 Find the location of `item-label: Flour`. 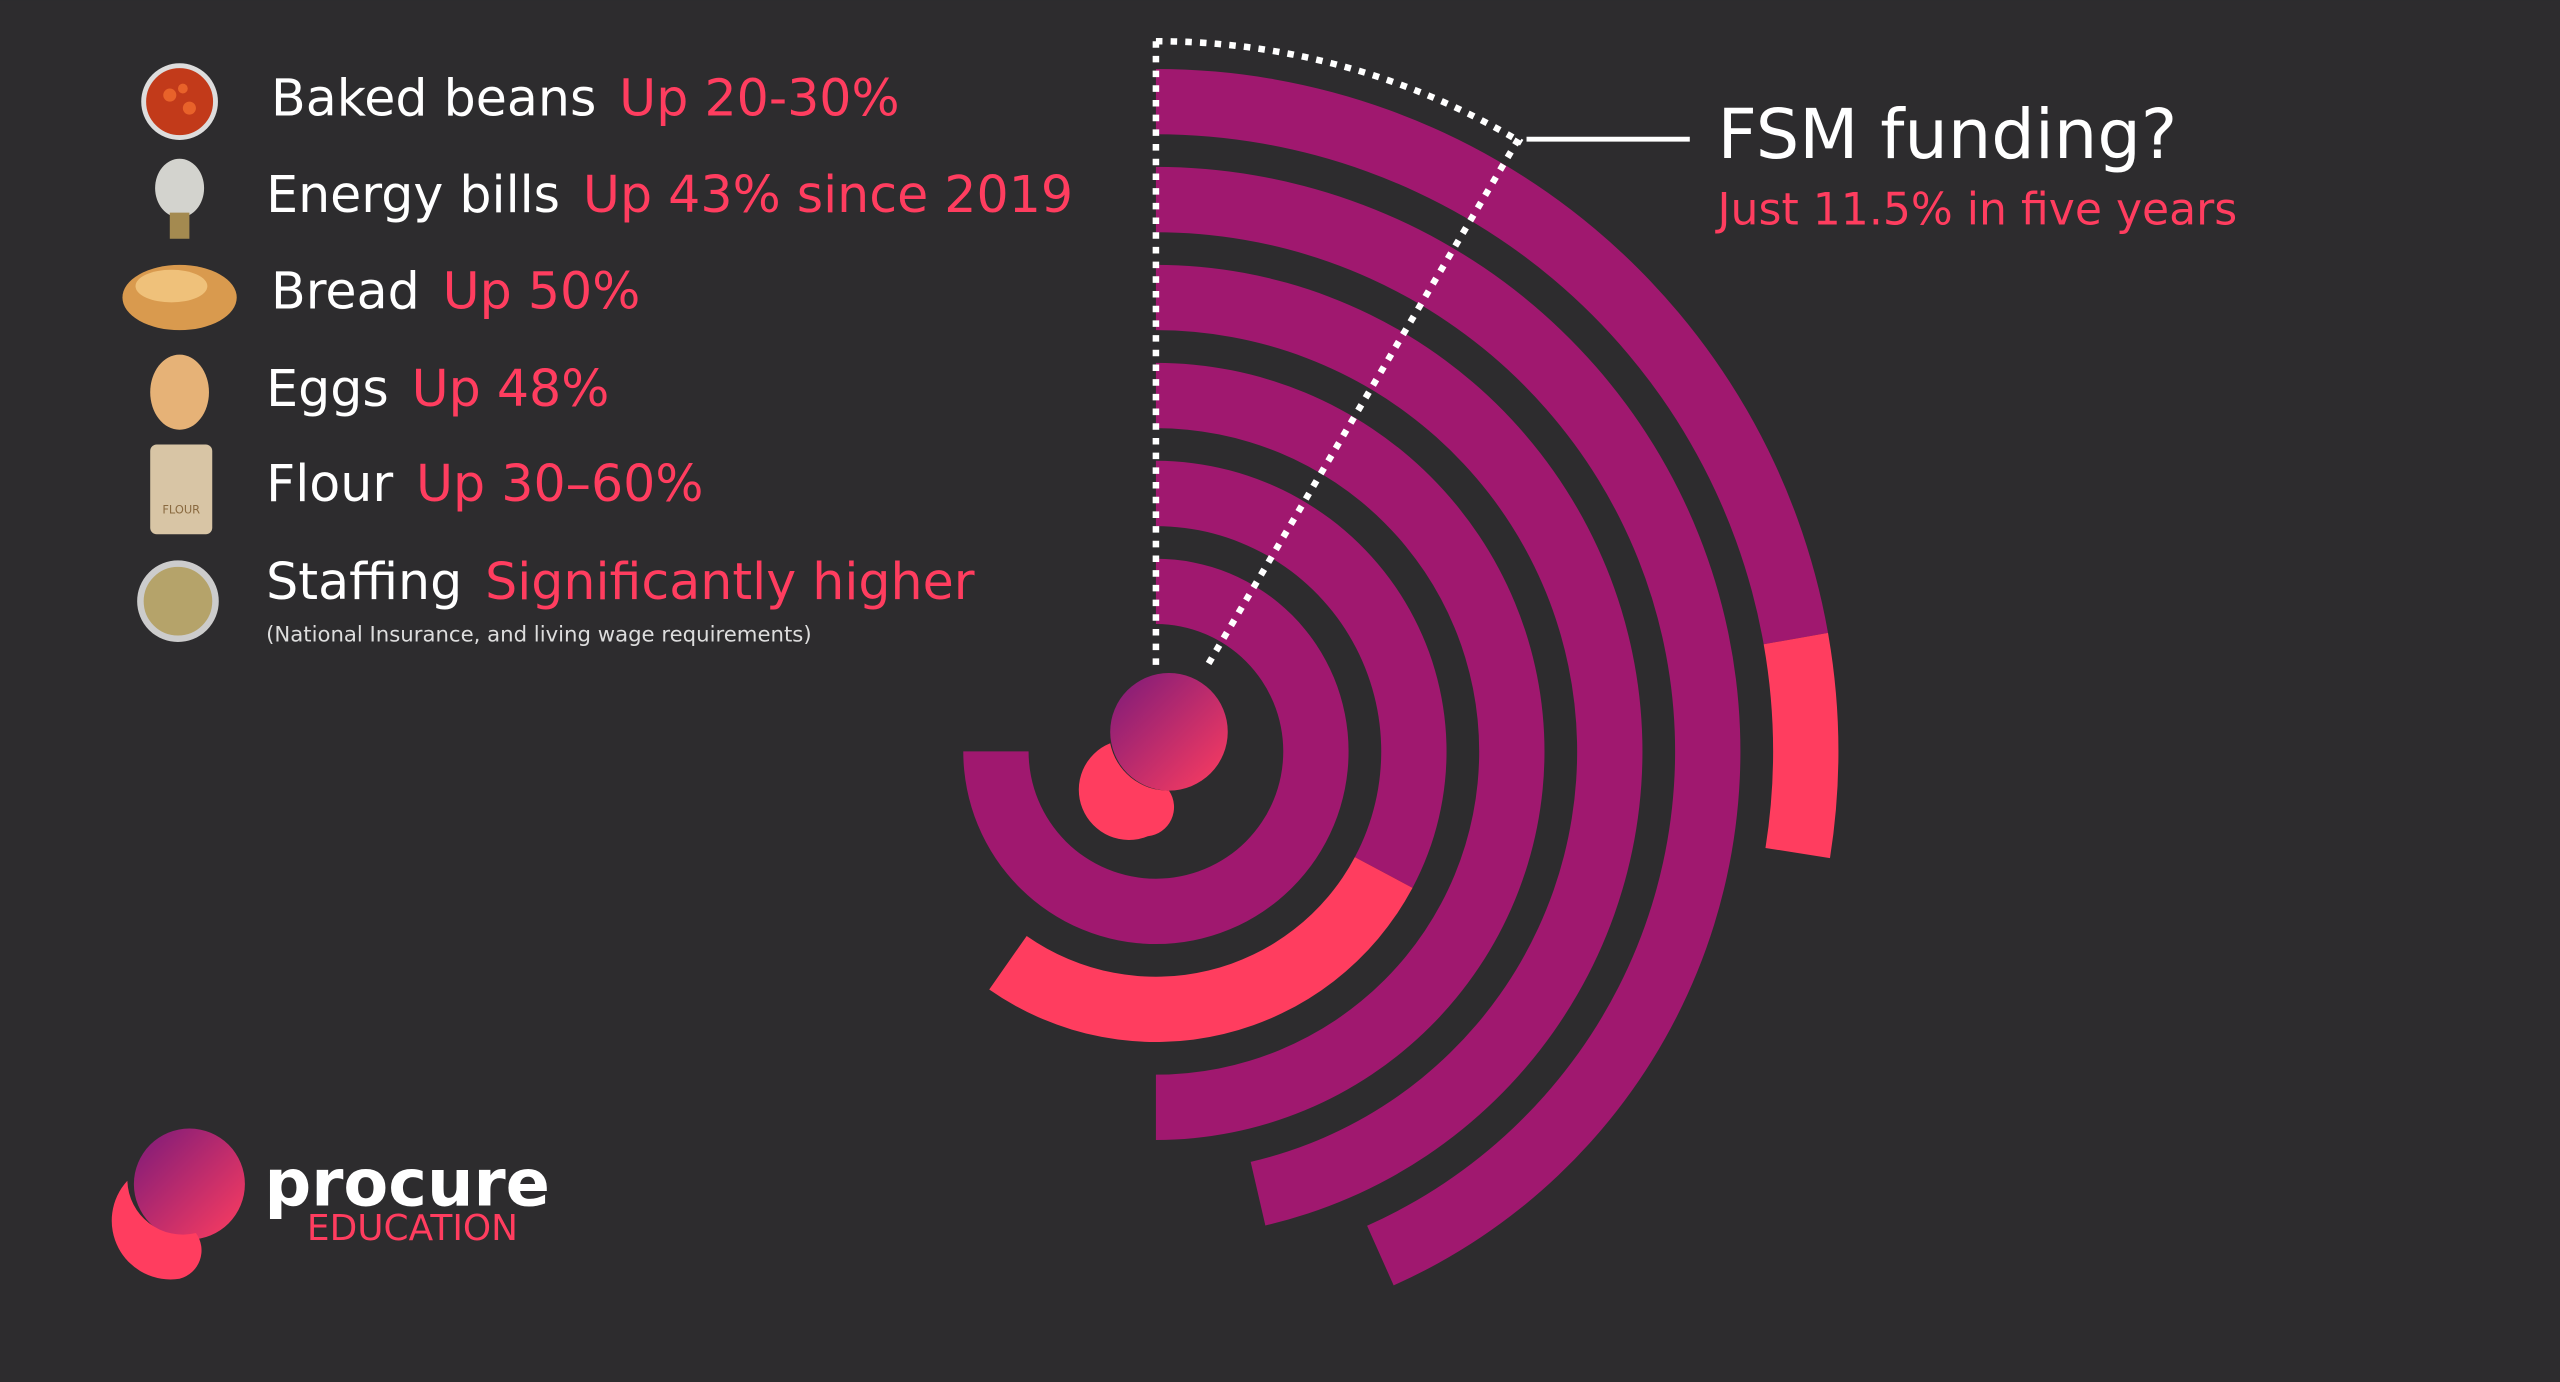

item-label: Flour is located at coordinates (329, 482).